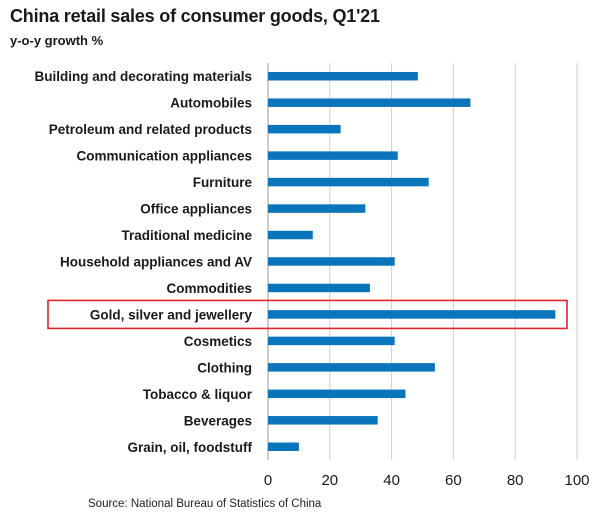  I want to click on category-label: Beverages, so click(218, 420).